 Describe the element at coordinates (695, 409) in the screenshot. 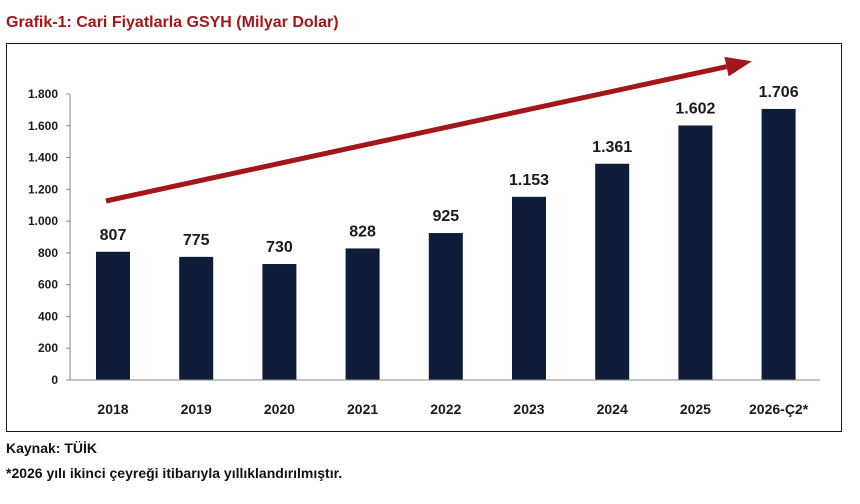

I see `x-tick-label: 2025` at that location.